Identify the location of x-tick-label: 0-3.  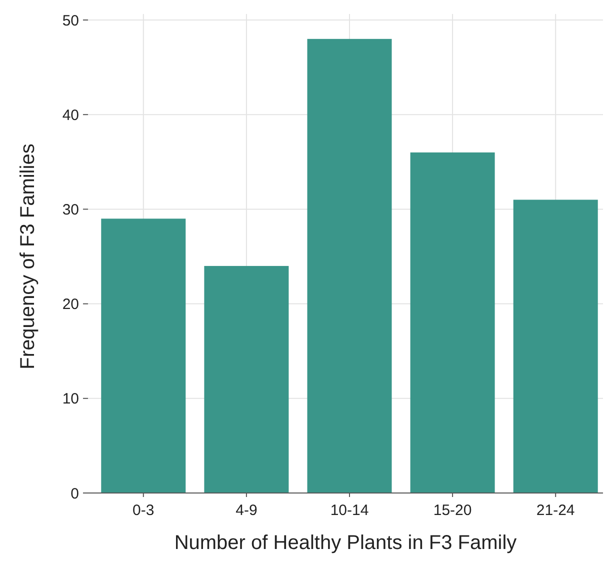
(143, 510).